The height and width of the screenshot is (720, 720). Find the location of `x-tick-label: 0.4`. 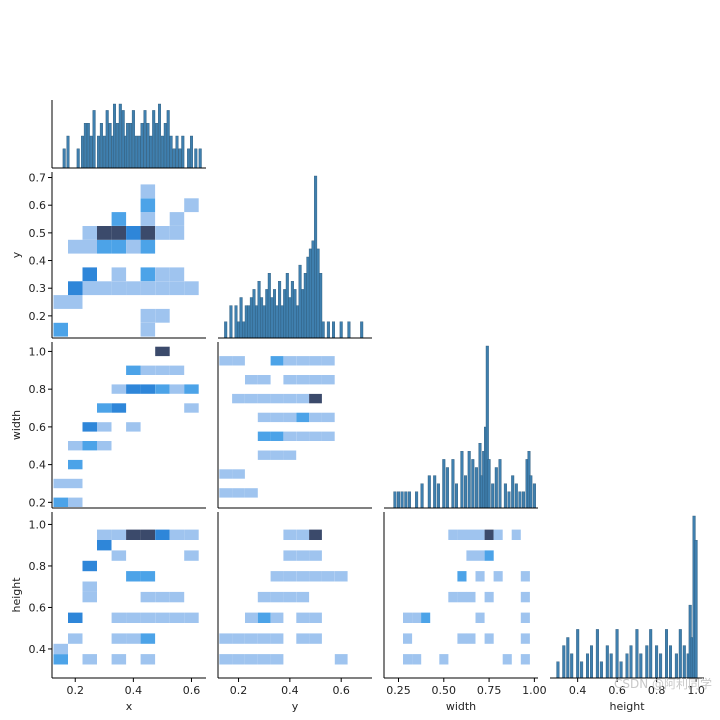

x-tick-label: 0.4 is located at coordinates (290, 690).